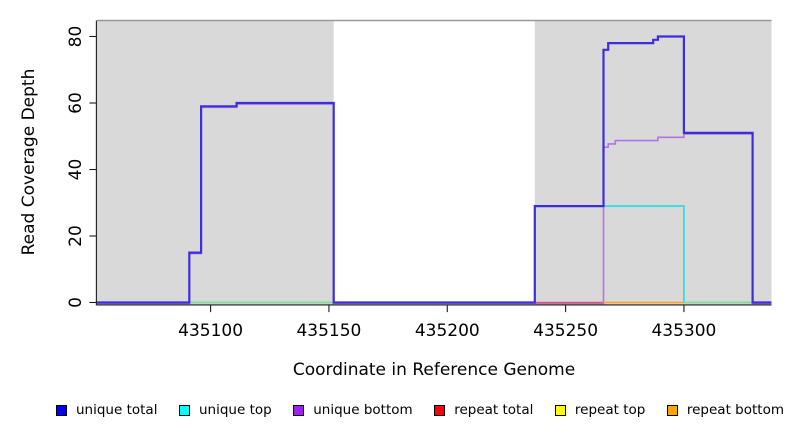 The height and width of the screenshot is (432, 792). I want to click on y-tick-label: 60, so click(76, 103).